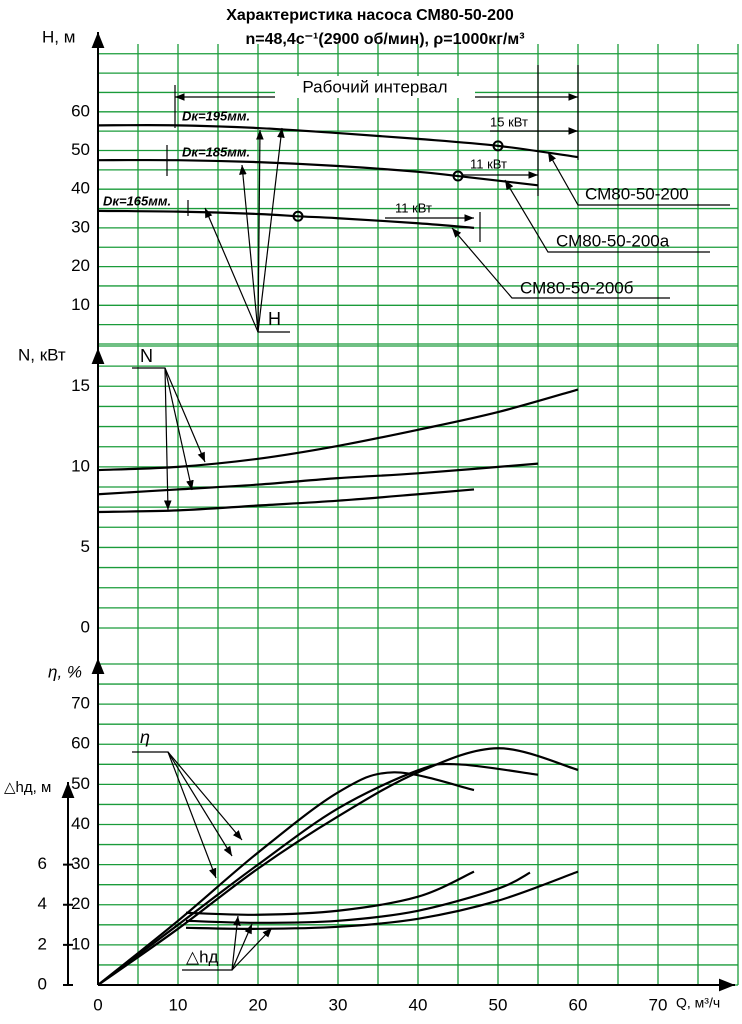 Image resolution: width=742 pixels, height=1024 pixels. Describe the element at coordinates (27, 787) in the screenshot. I see `y2-axis-label: △hд, м` at that location.